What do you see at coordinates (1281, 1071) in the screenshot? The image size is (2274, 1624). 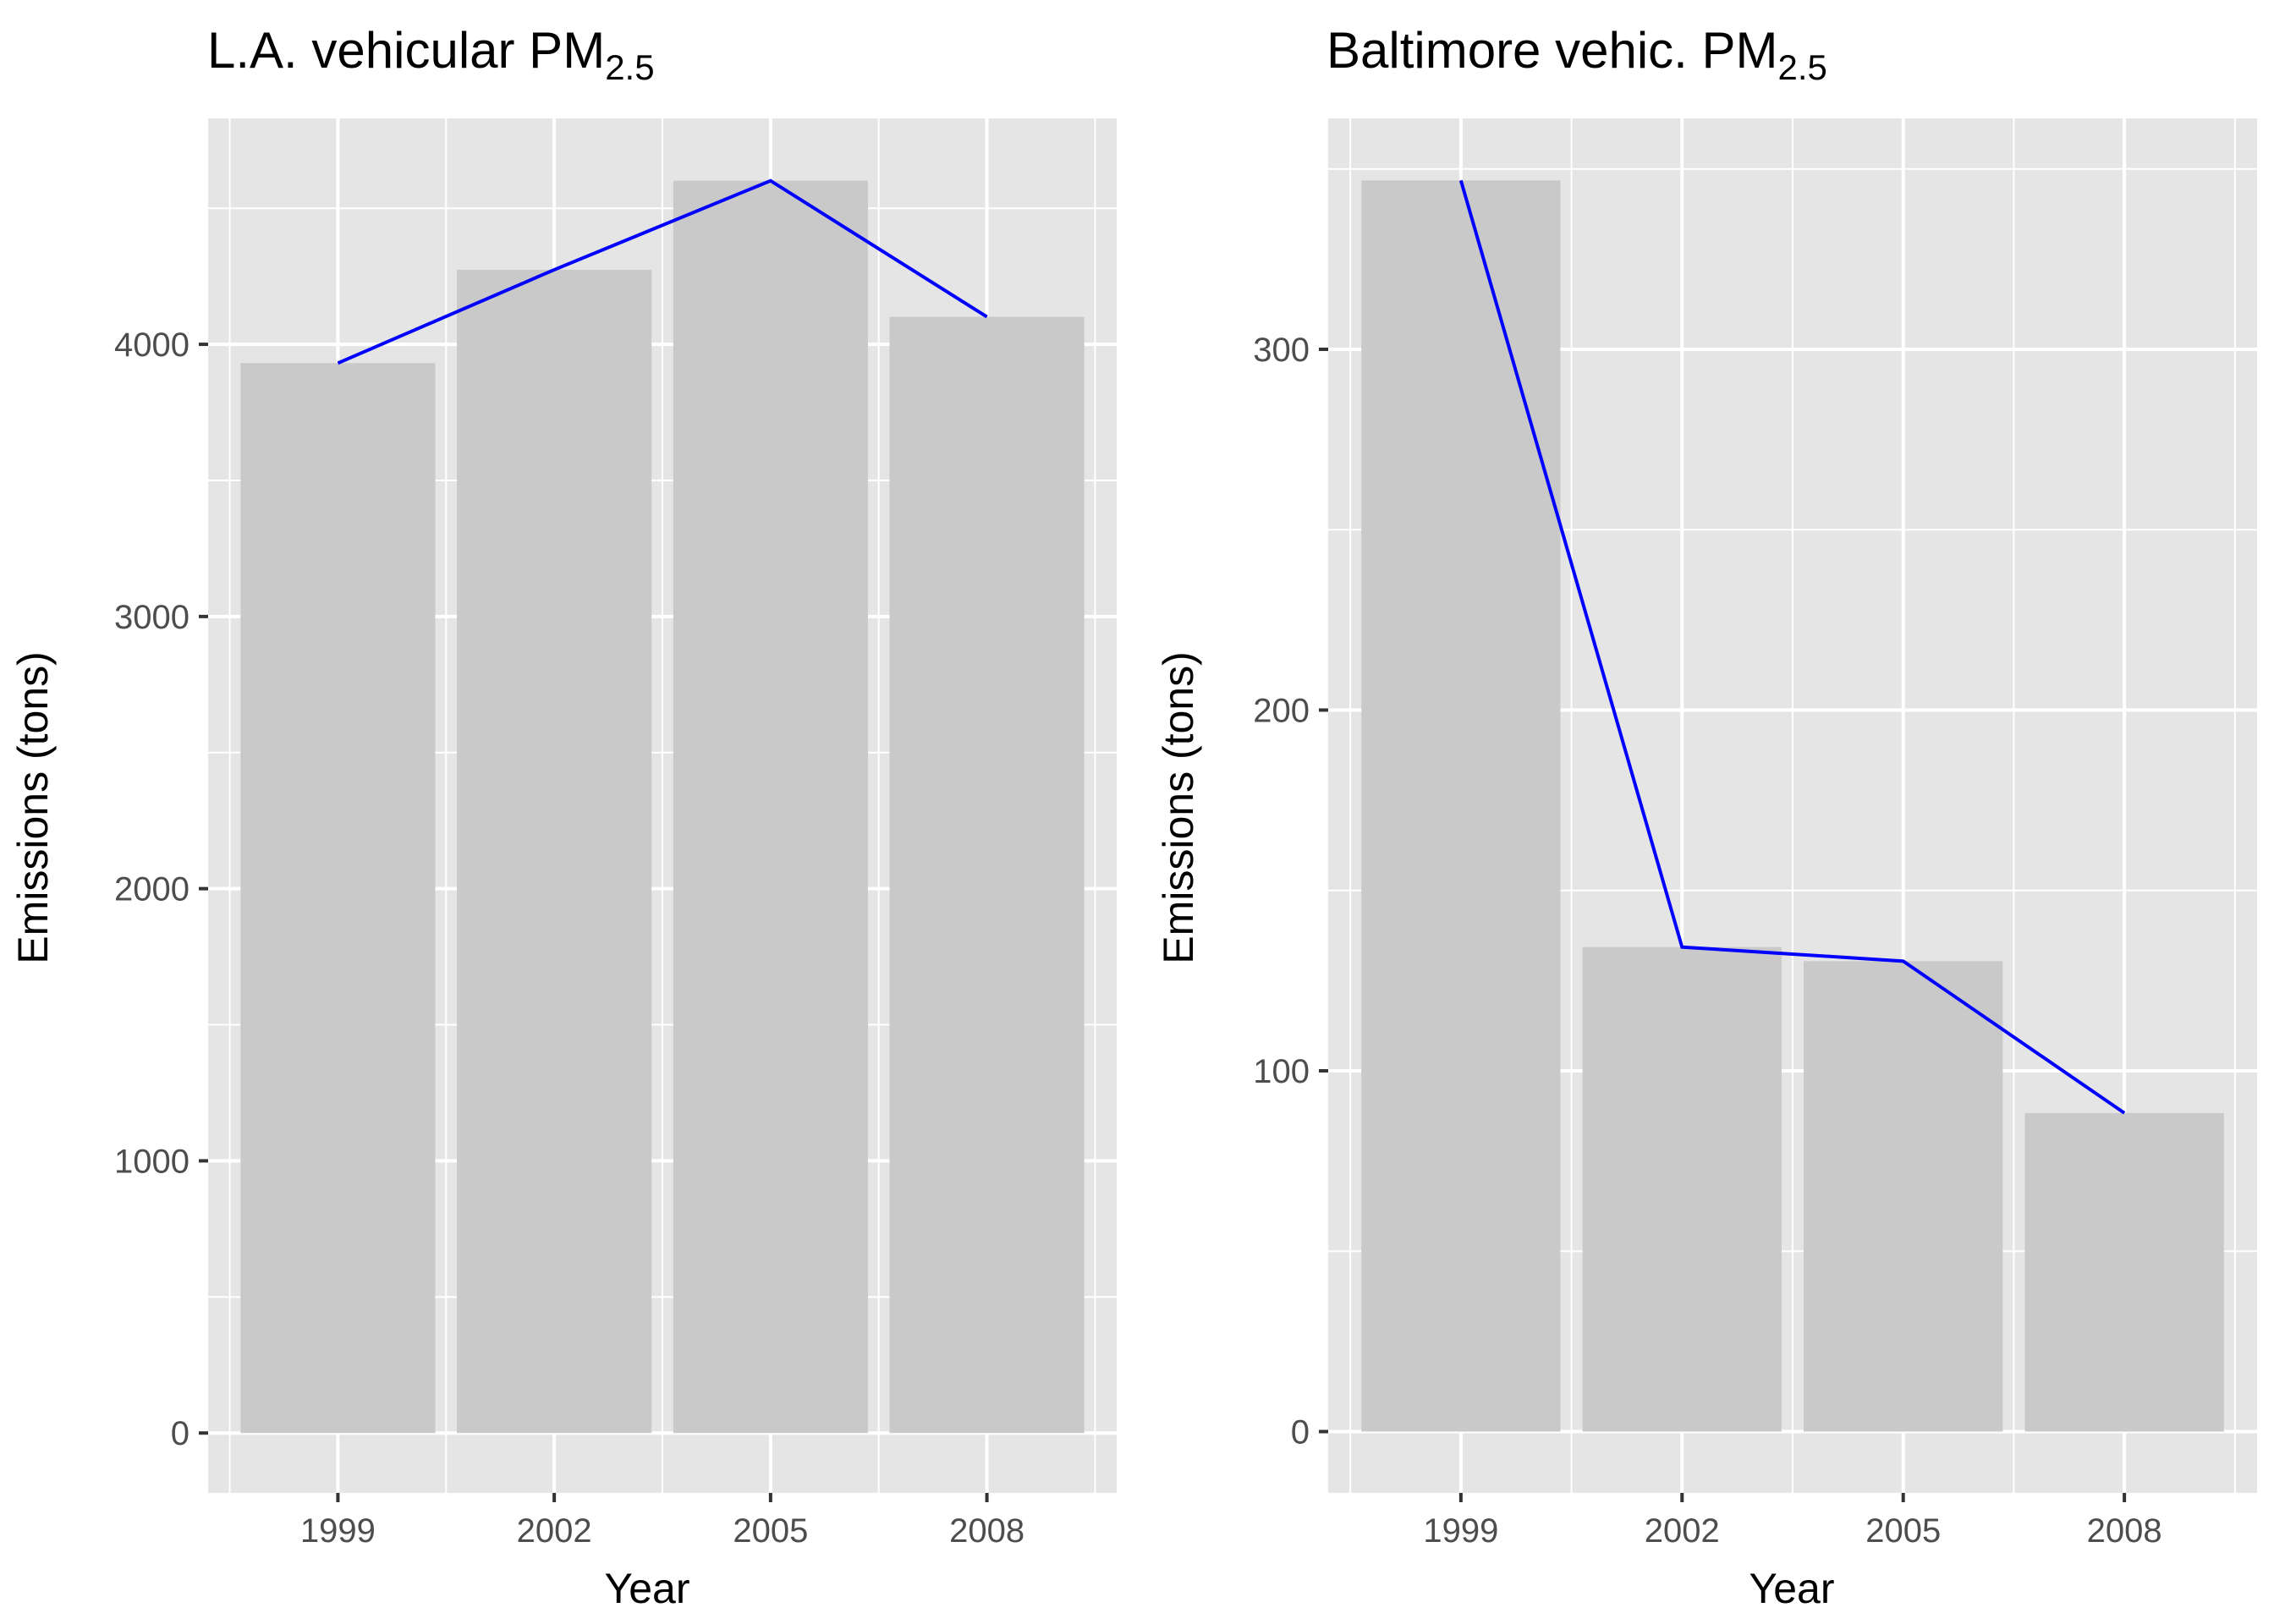 I see `y-tick-label: 100` at bounding box center [1281, 1071].